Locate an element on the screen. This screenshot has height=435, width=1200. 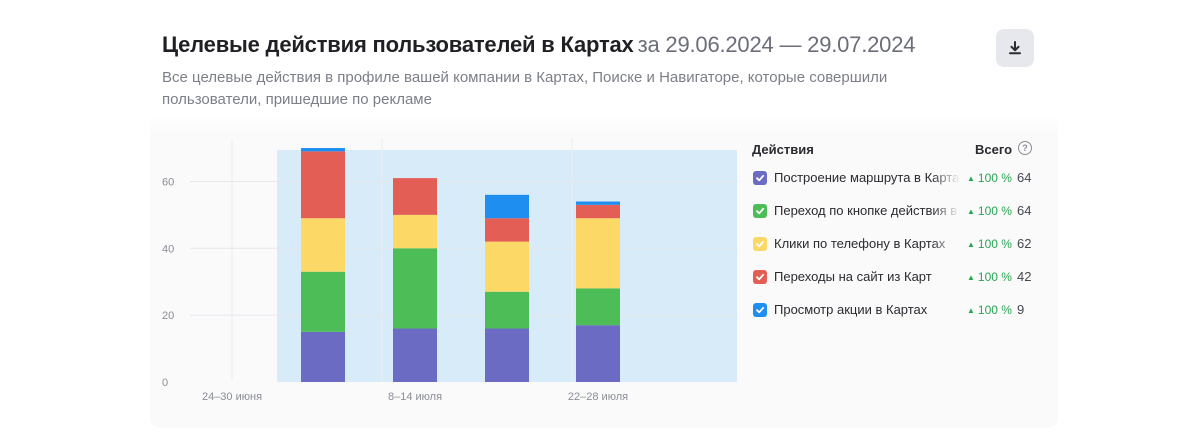
y-tick-label: 20 is located at coordinates (168, 316).